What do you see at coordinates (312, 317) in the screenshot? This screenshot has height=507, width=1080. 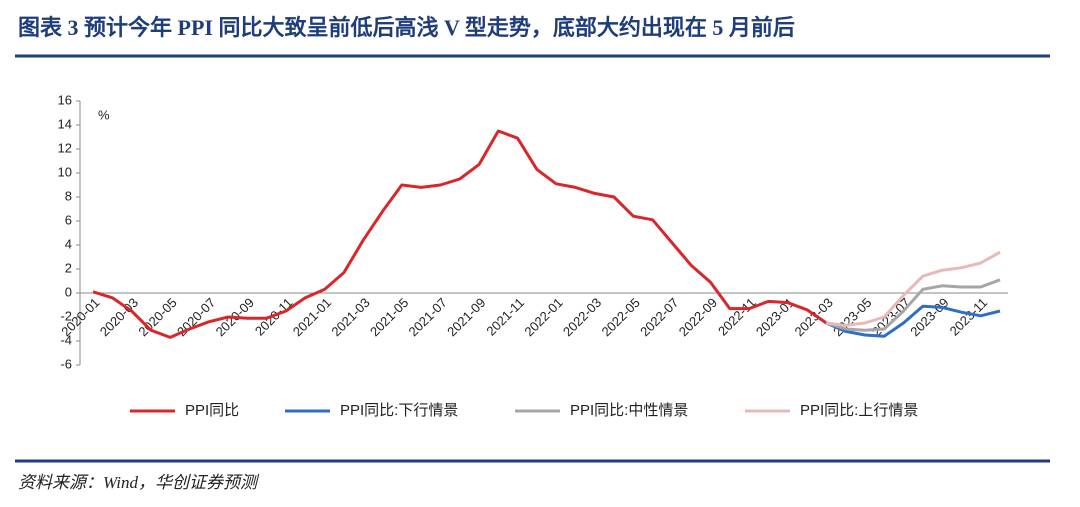 I see `x-tick-label: 2021-01` at bounding box center [312, 317].